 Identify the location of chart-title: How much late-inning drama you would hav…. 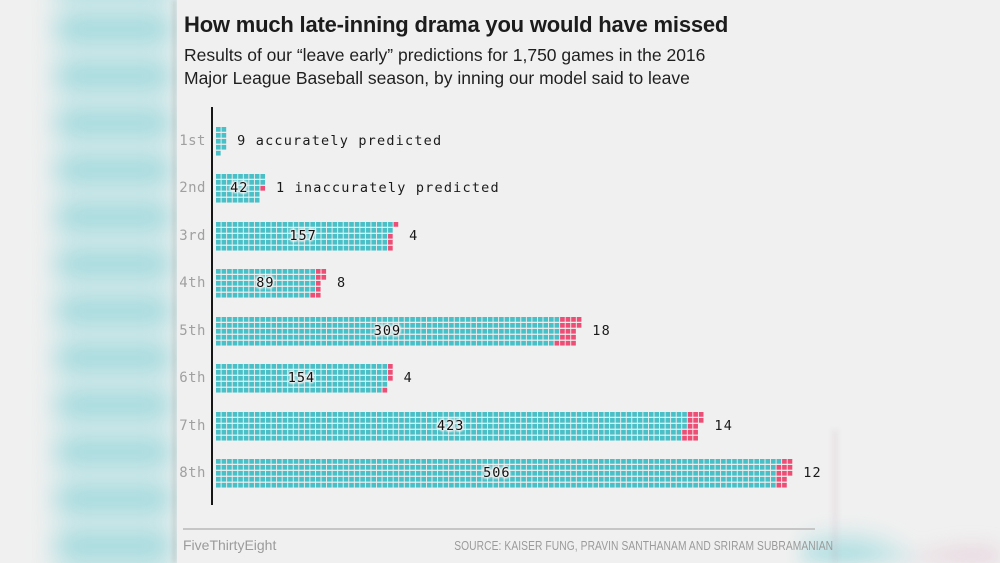
(456, 24).